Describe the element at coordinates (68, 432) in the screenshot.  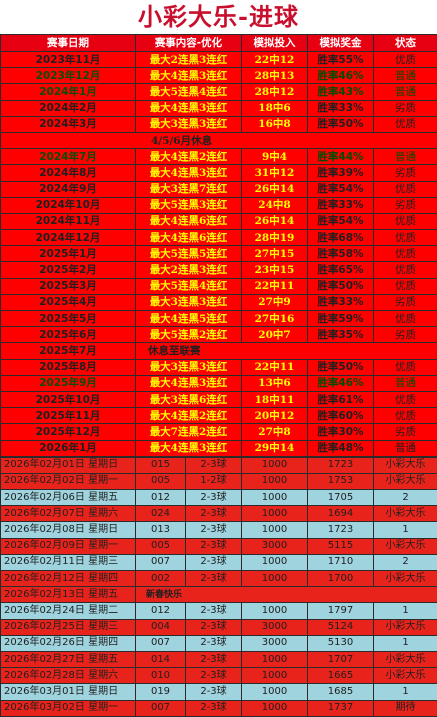
I see `period-cell: 2025年12月` at that location.